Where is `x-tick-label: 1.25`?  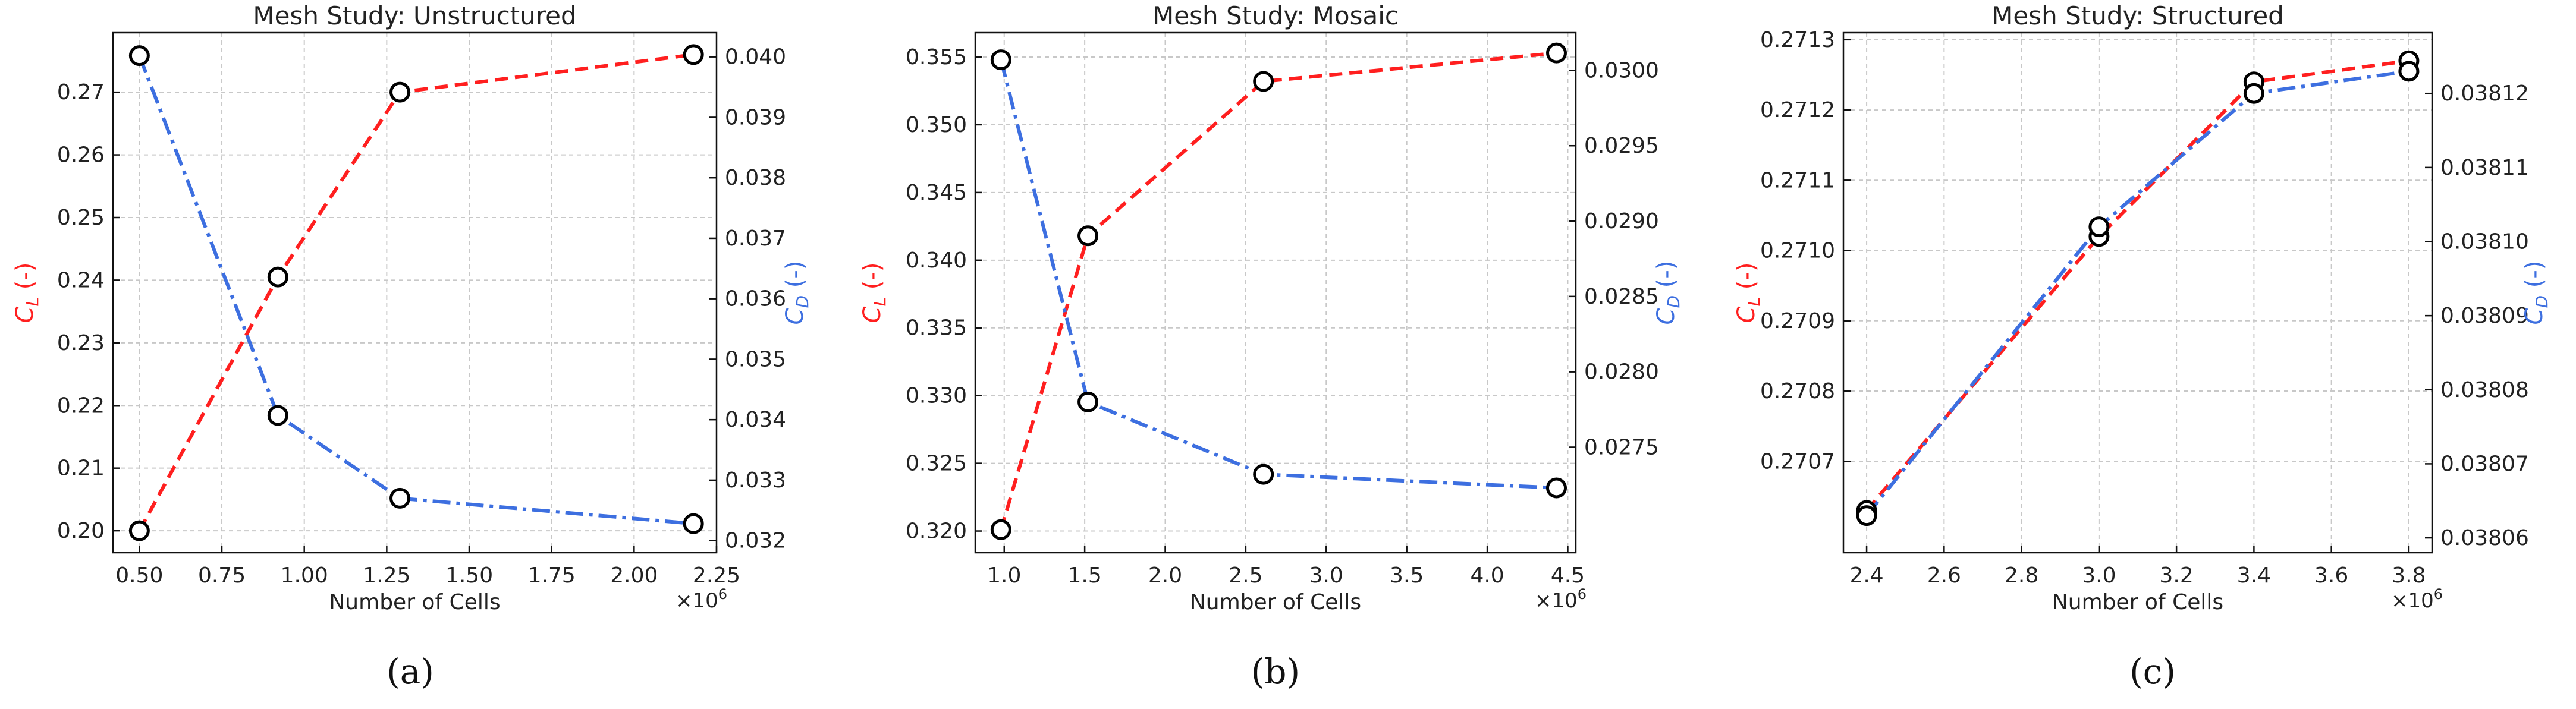
x-tick-label: 1.25 is located at coordinates (386, 575).